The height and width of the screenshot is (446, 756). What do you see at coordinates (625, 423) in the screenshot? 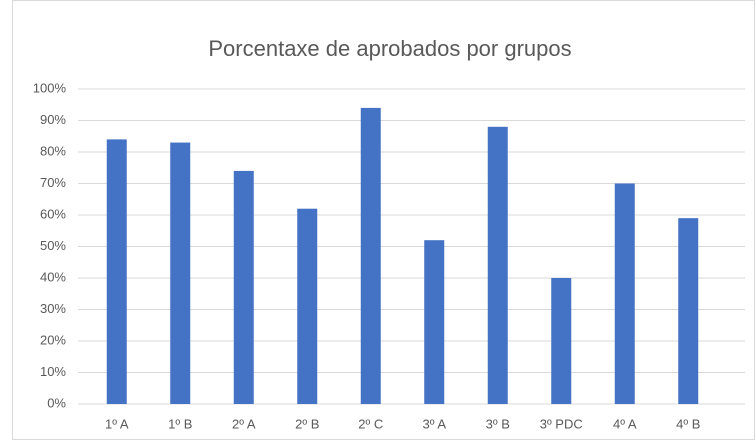
I see `x-tick-label: 4º A` at bounding box center [625, 423].